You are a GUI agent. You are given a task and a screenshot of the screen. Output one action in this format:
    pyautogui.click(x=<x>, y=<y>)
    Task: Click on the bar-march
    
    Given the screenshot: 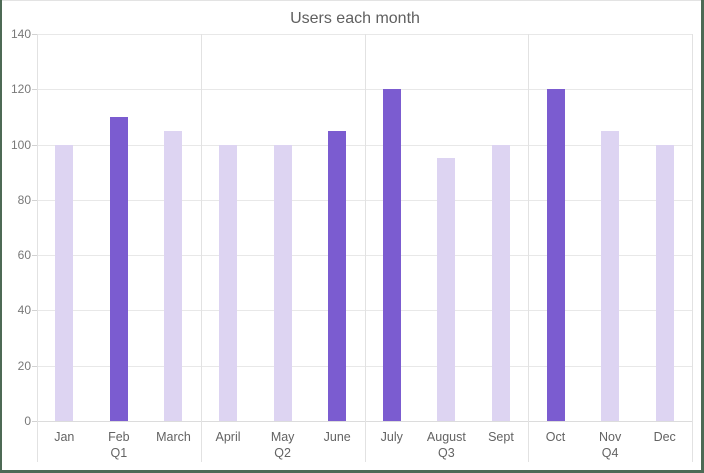 What is the action you would take?
    pyautogui.click(x=173, y=275)
    